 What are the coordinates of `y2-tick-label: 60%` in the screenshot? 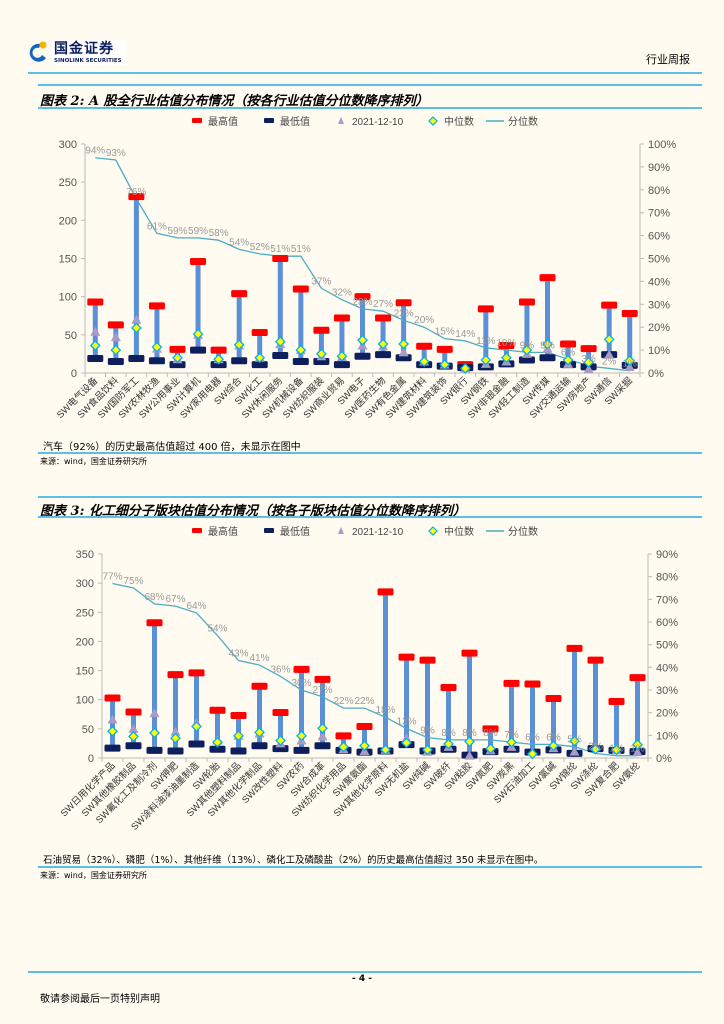 It's located at (667, 623).